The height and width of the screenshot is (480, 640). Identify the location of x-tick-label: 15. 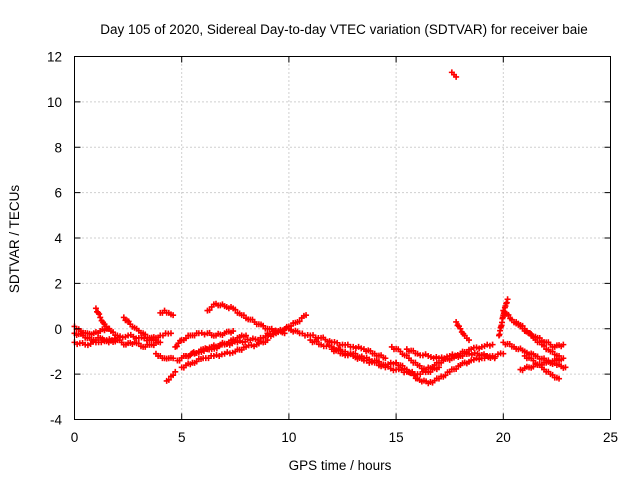
(396, 437).